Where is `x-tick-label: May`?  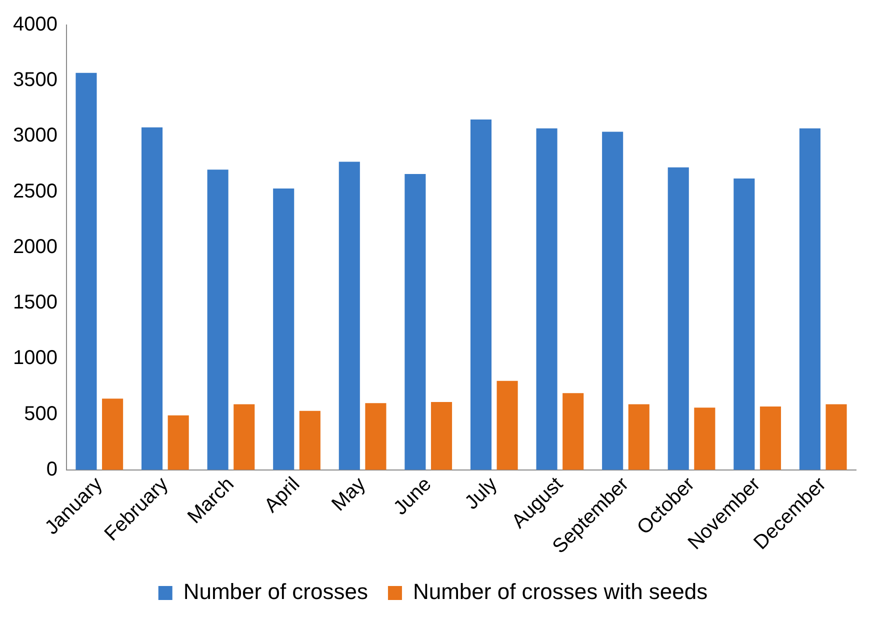
x-tick-label: May is located at coordinates (349, 494).